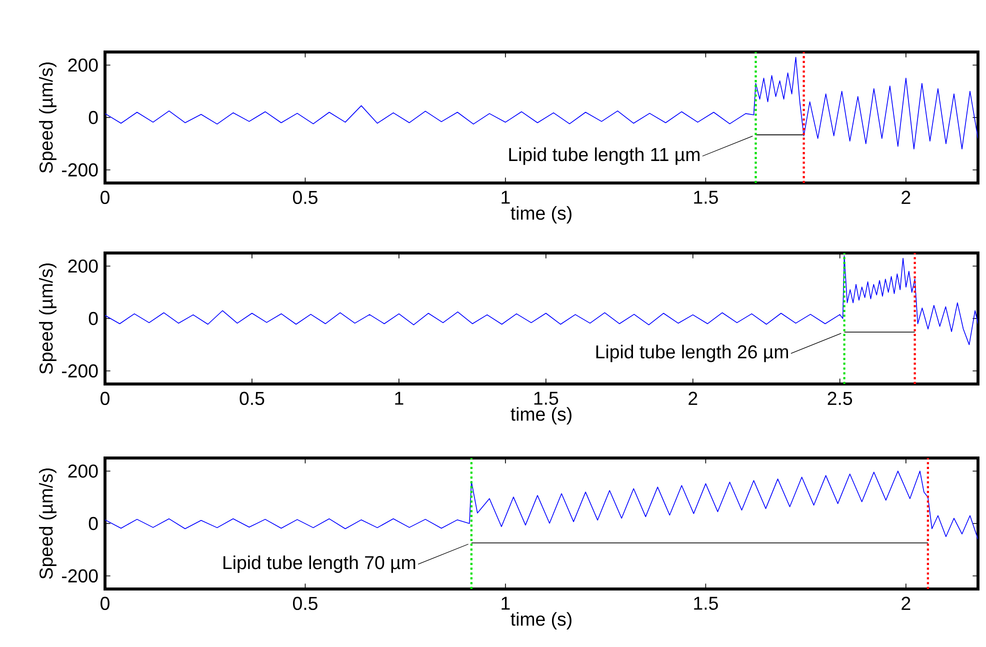 The height and width of the screenshot is (647, 986). What do you see at coordinates (840, 399) in the screenshot?
I see `x-tick-label: 2.5` at bounding box center [840, 399].